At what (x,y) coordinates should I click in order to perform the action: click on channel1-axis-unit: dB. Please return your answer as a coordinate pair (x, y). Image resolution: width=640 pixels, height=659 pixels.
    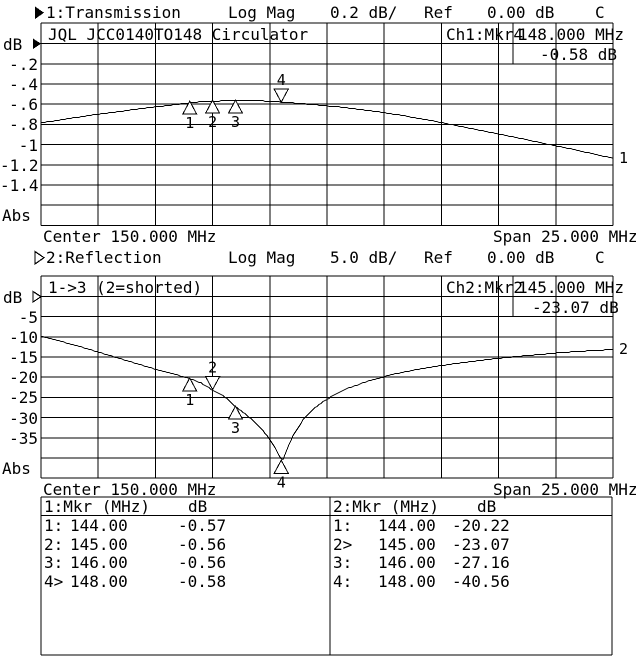
    Looking at the image, I should click on (13, 44).